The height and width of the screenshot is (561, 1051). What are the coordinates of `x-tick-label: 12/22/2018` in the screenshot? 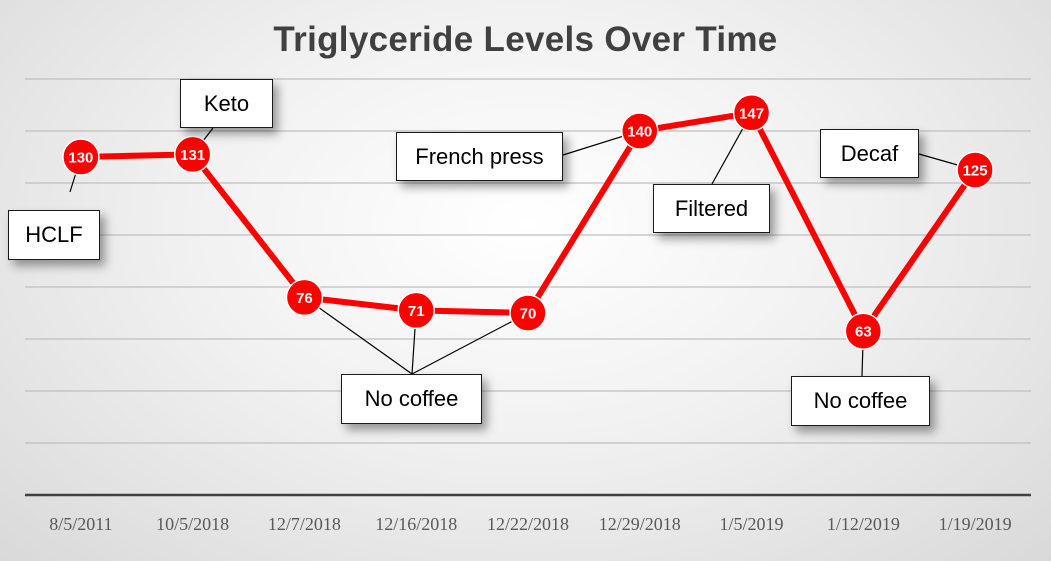 It's located at (528, 524).